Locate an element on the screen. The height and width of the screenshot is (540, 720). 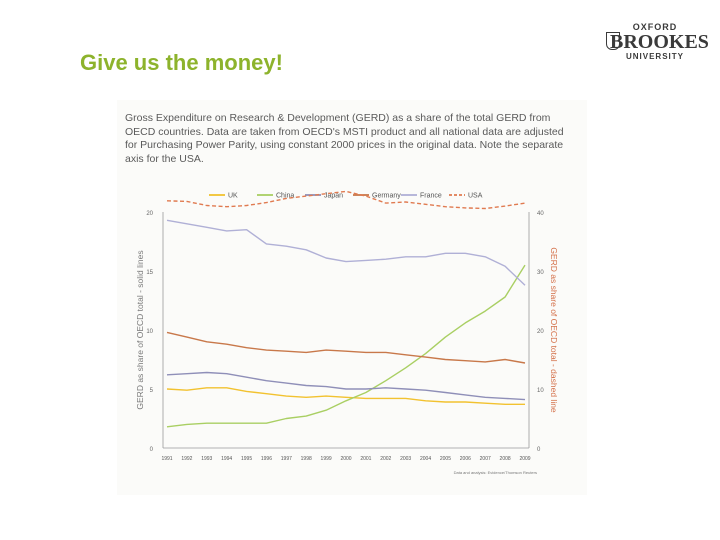
series-line-usa is located at coordinates (346, 200).